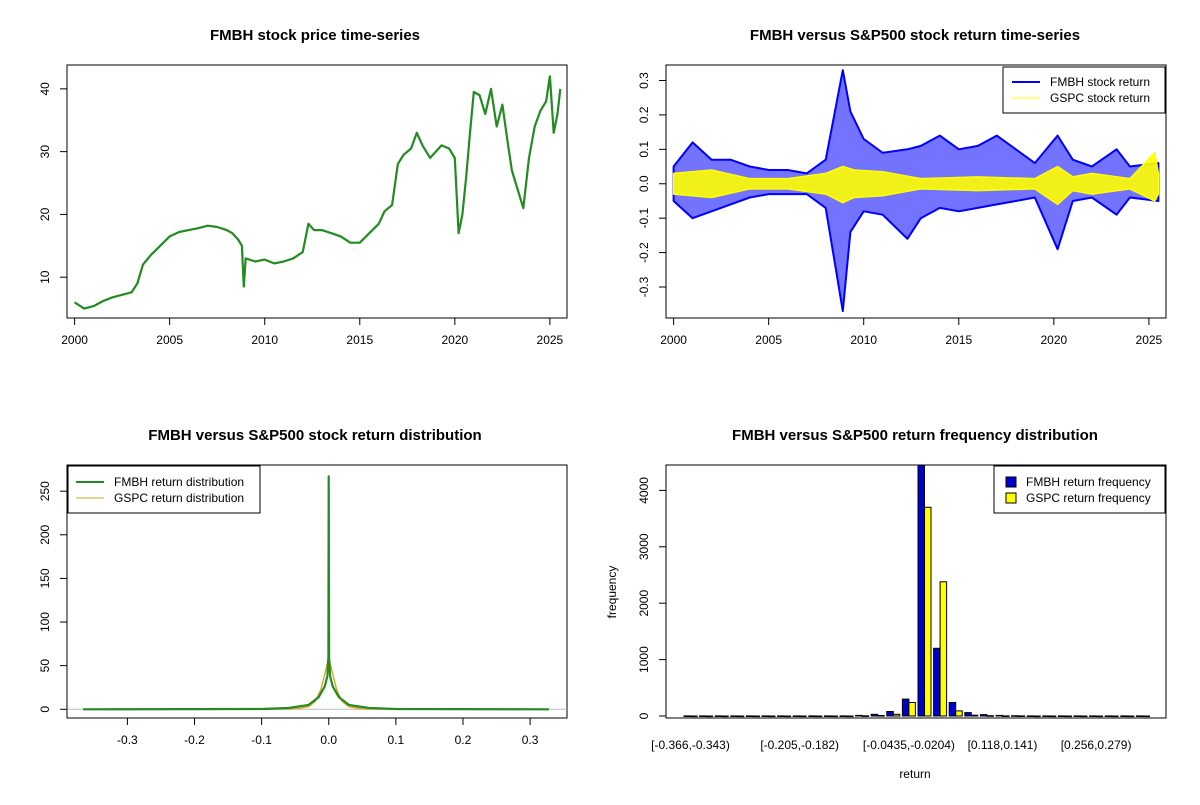  Describe the element at coordinates (359, 340) in the screenshot. I see `price-x-tick-label: 2015` at that location.